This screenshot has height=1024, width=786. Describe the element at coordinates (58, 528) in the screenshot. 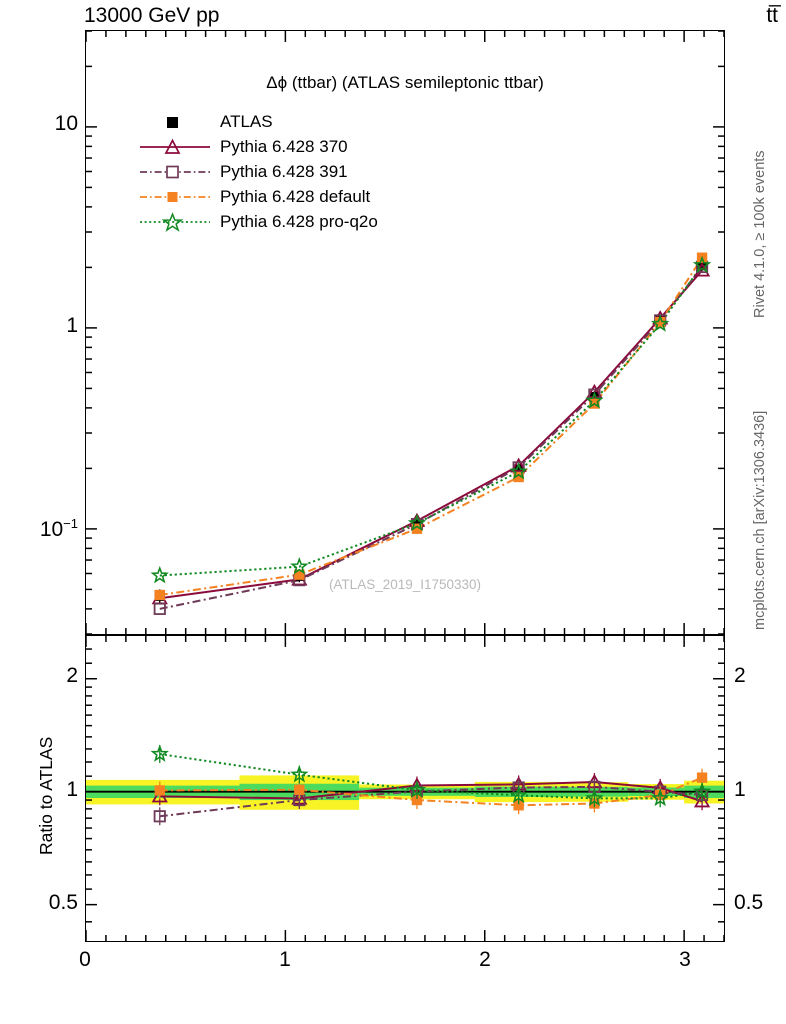

I see `main-y-tick-2: 10−1` at that location.